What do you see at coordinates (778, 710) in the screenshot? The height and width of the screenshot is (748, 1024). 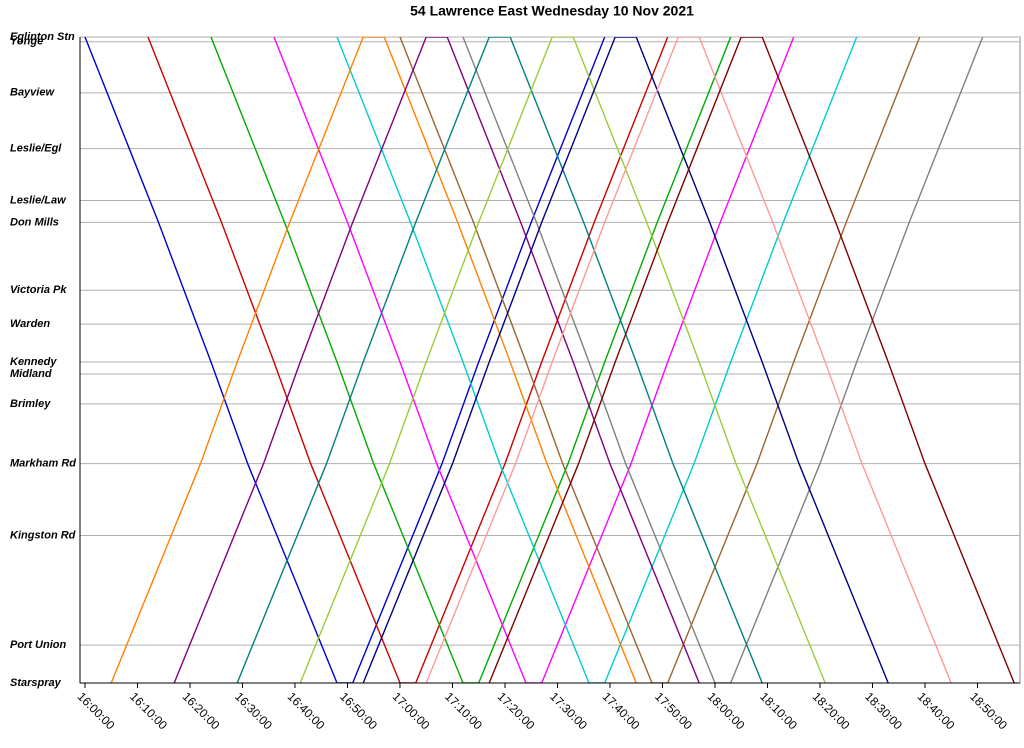 I see `x-tick-label: 18:10:00` at bounding box center [778, 710].